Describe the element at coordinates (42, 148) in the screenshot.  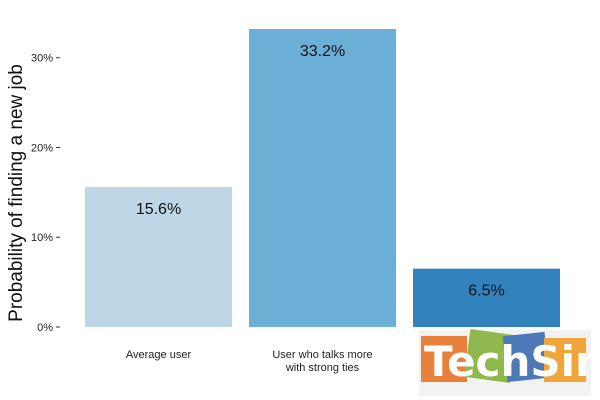
I see `y-tick-label: 20%` at that location.